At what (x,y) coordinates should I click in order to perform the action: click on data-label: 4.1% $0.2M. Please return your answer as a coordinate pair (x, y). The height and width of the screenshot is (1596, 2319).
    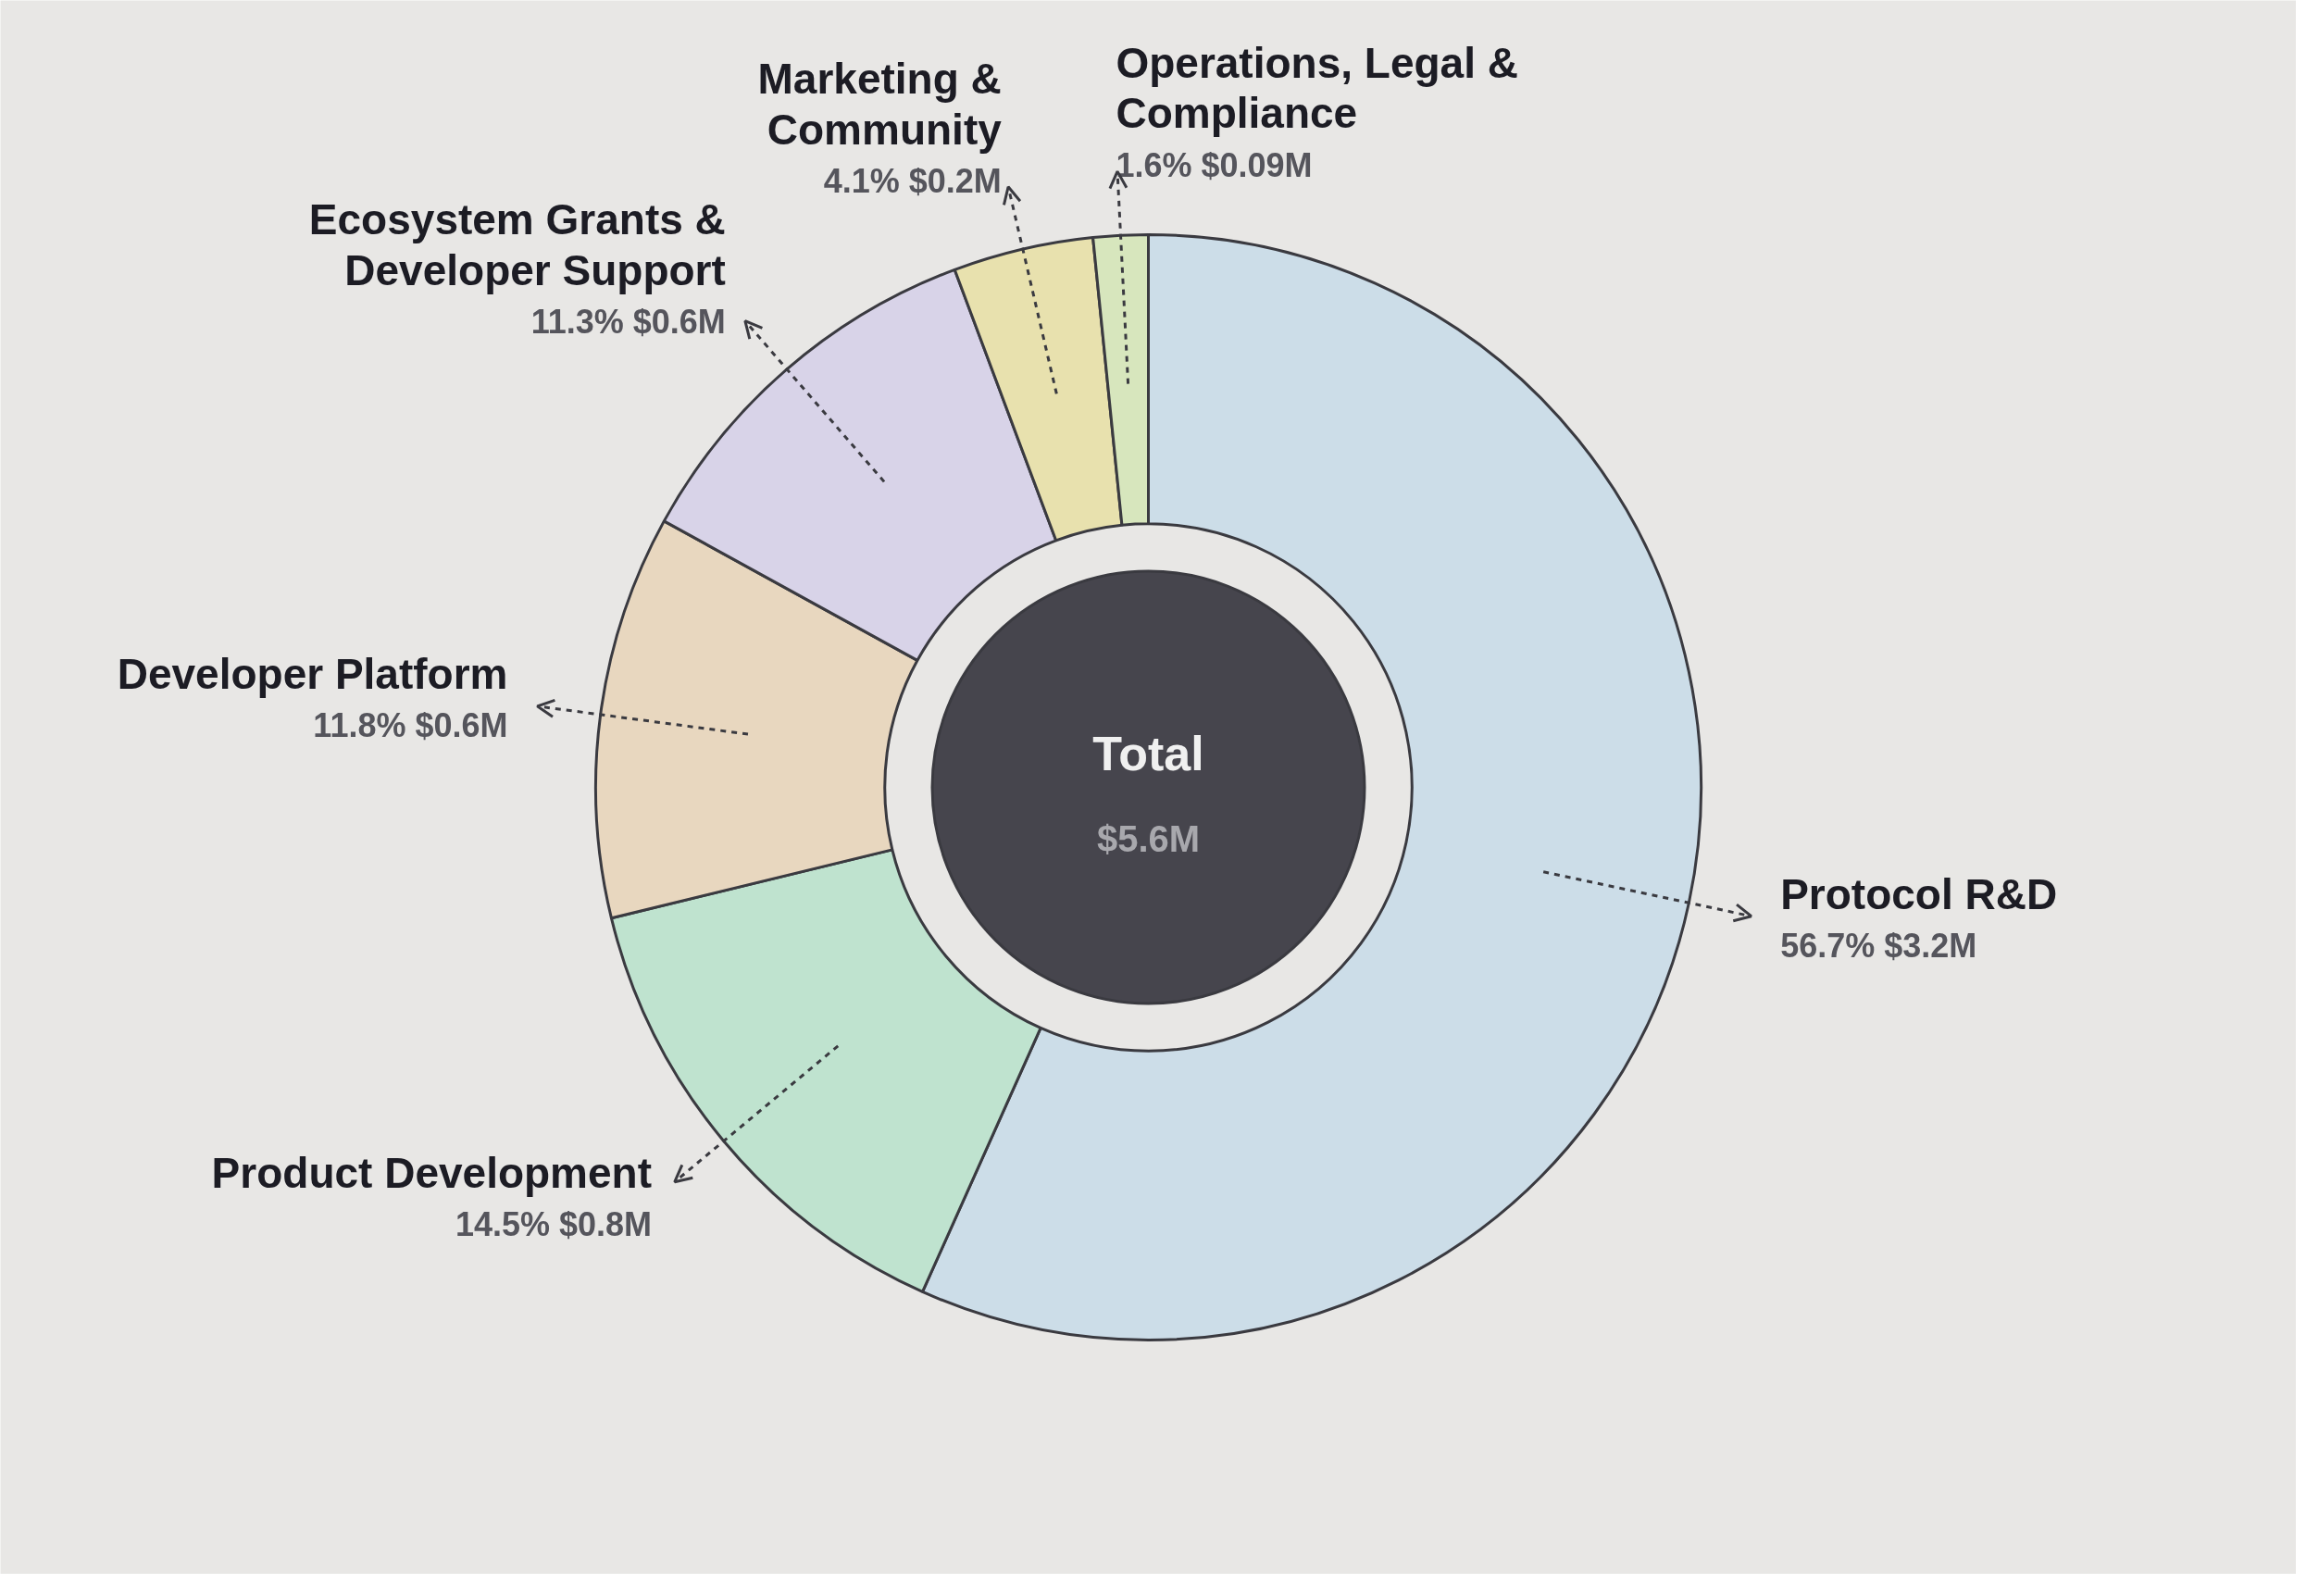
    Looking at the image, I should click on (912, 181).